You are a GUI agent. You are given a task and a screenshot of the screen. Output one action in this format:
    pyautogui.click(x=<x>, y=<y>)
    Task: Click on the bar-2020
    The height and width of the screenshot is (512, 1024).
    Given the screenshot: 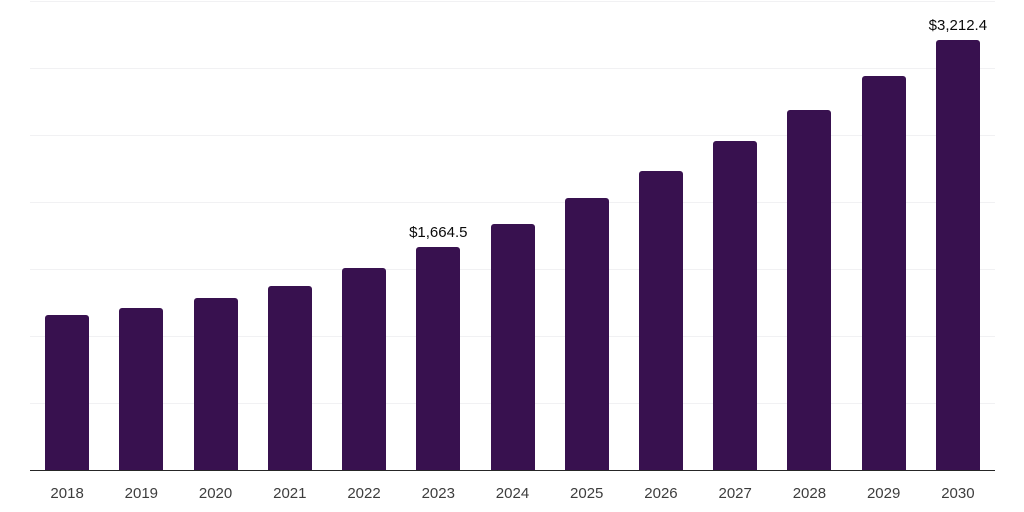 What is the action you would take?
    pyautogui.click(x=215, y=384)
    